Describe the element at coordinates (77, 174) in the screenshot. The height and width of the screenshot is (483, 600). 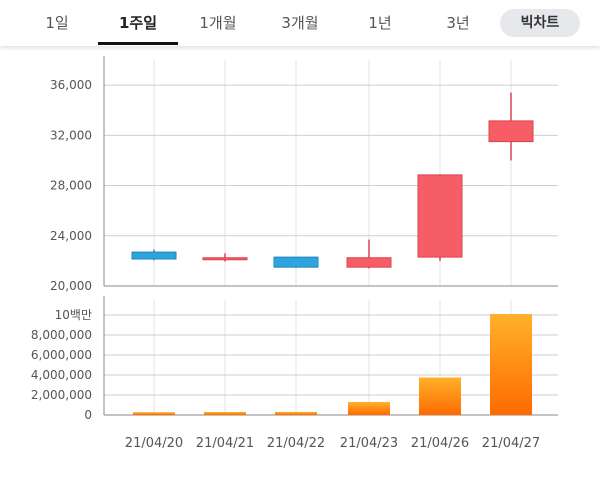
I see `price-axis: 20,000 24,000 28,000 32,000 36,000` at that location.